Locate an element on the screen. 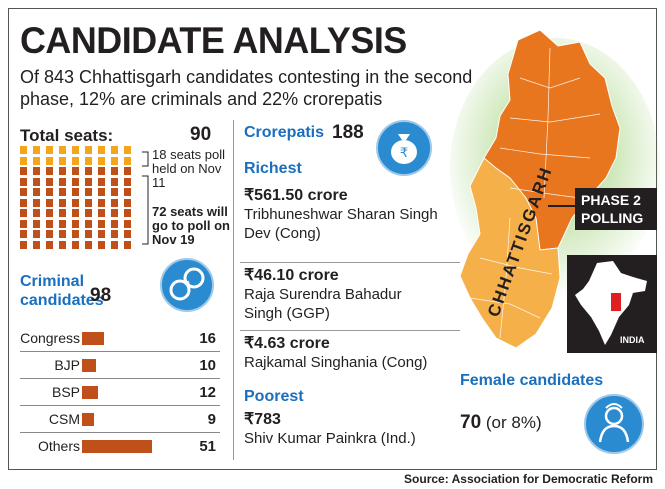 This screenshot has height=489, width=665. woman-icon is located at coordinates (614, 424).